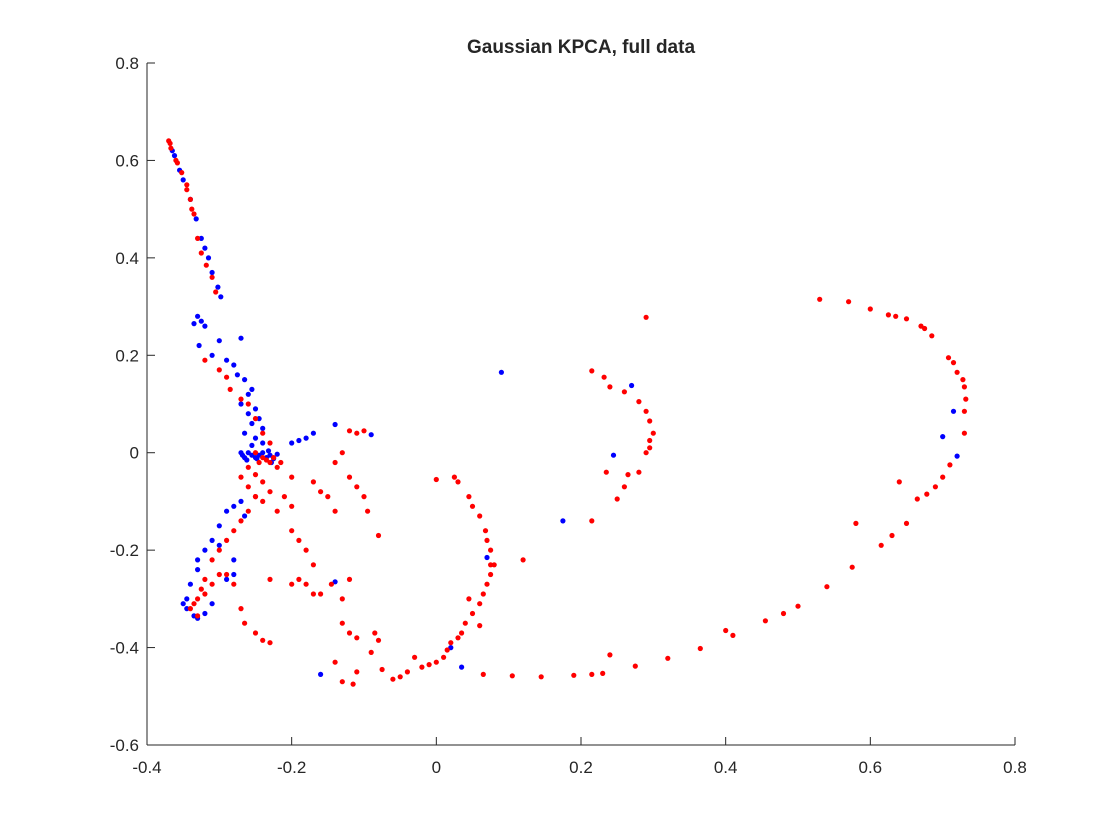  I want to click on y-tick-label: -0.6, so click(124, 745).